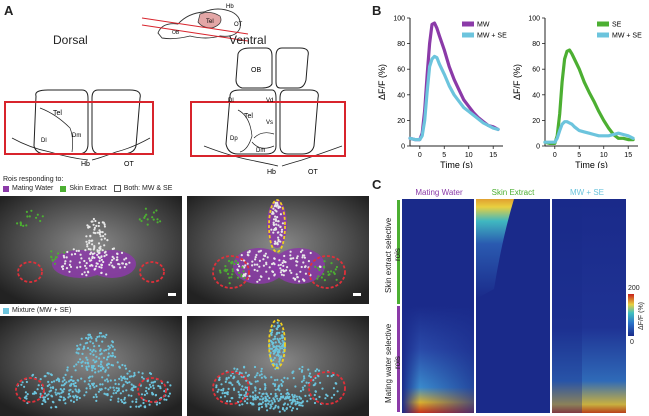  I want to click on roi-legend: Mating Water Skin Extract Both: MW & SE, so click(87, 188).